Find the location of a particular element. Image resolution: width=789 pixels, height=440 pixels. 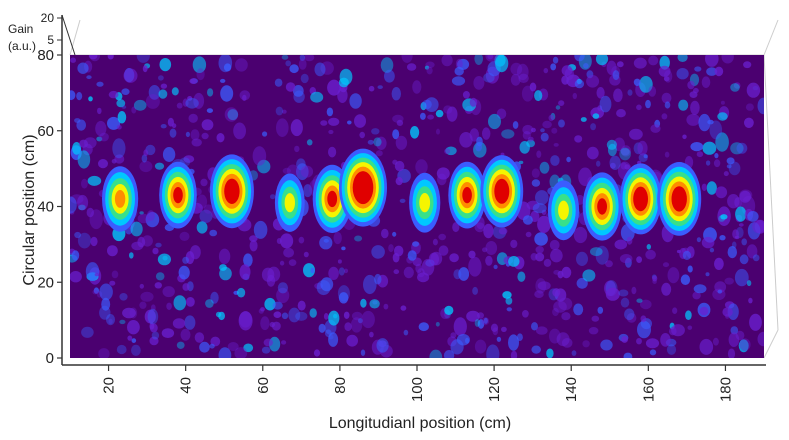

hotspot is located at coordinates (289, 202).